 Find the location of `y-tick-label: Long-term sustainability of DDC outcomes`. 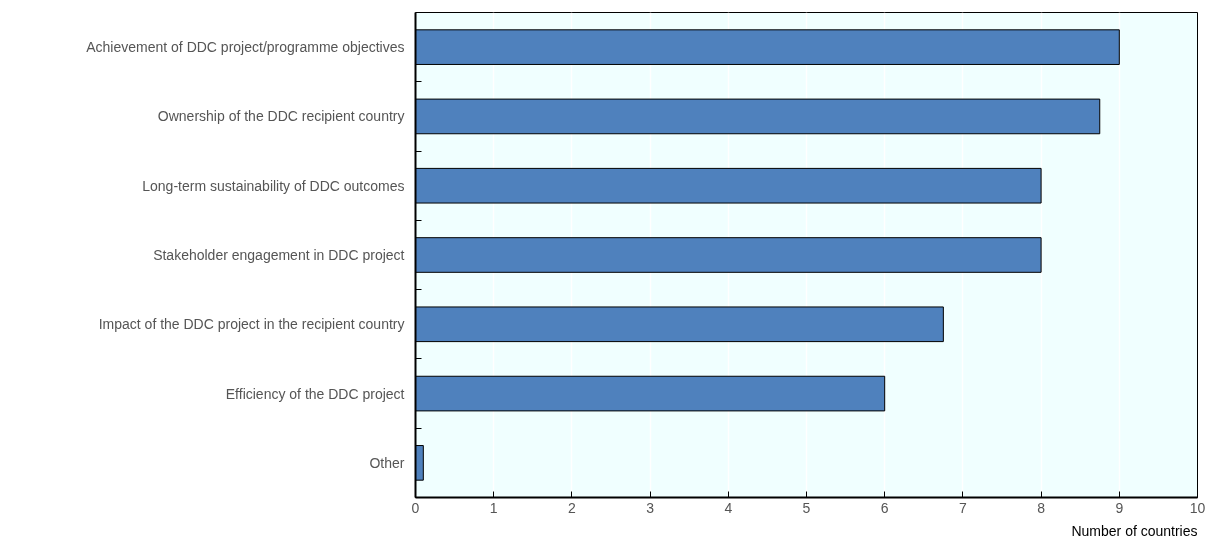

y-tick-label: Long-term sustainability of DDC outcomes is located at coordinates (273, 185).